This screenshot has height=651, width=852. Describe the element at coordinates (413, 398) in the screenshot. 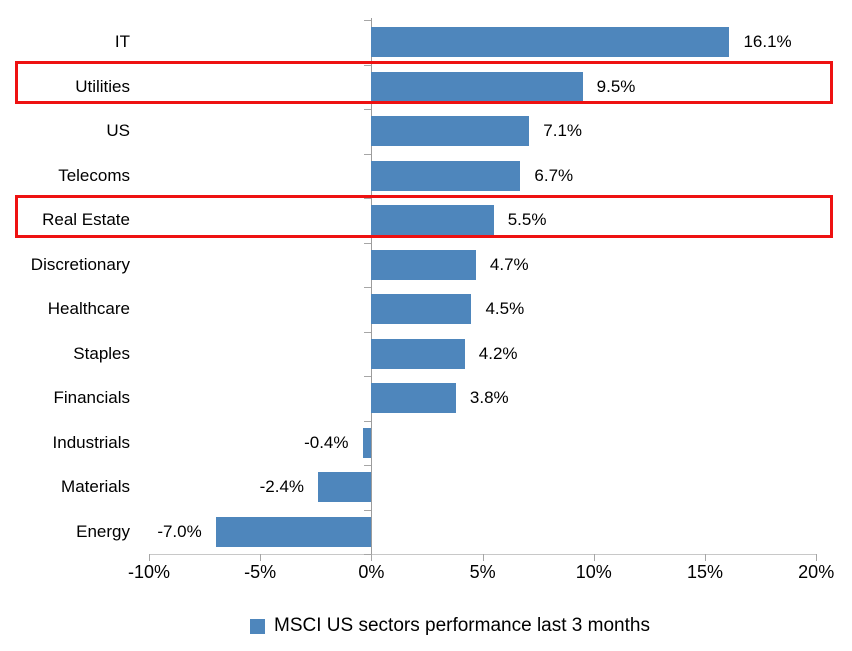

I see `bar-financials` at that location.